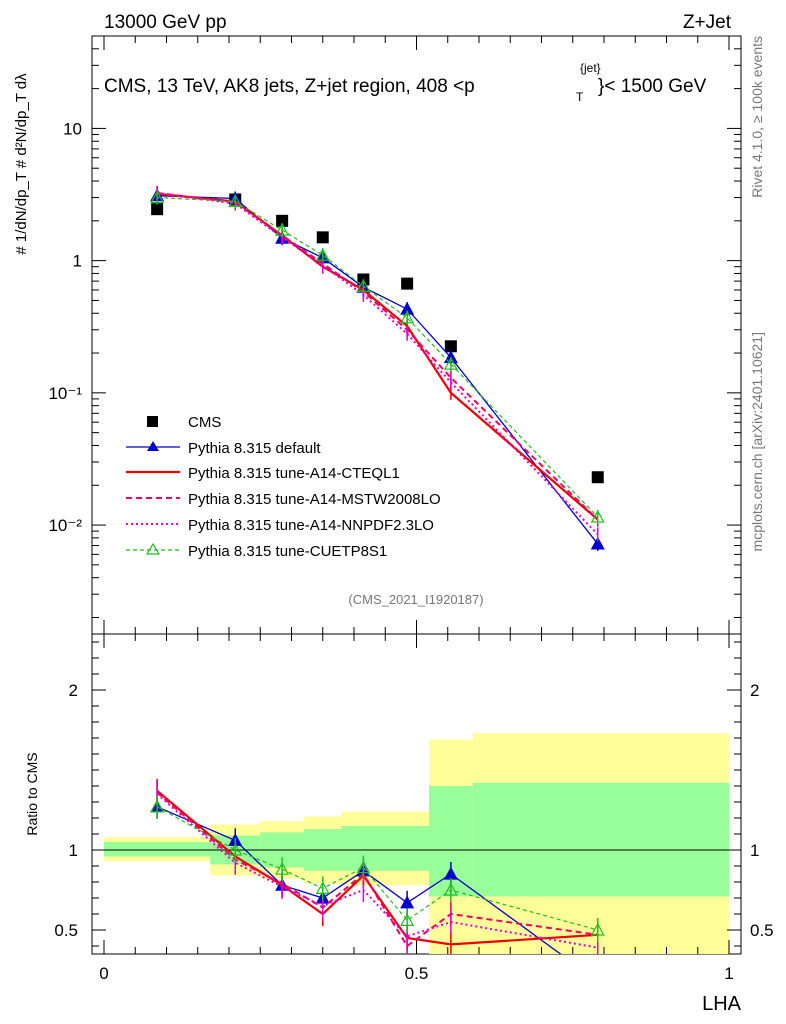 The width and height of the screenshot is (786, 1024). Describe the element at coordinates (314, 499) in the screenshot. I see `legend-label-mstw: Pythia 8.315 tune-A14-MSTW2008LO` at that location.